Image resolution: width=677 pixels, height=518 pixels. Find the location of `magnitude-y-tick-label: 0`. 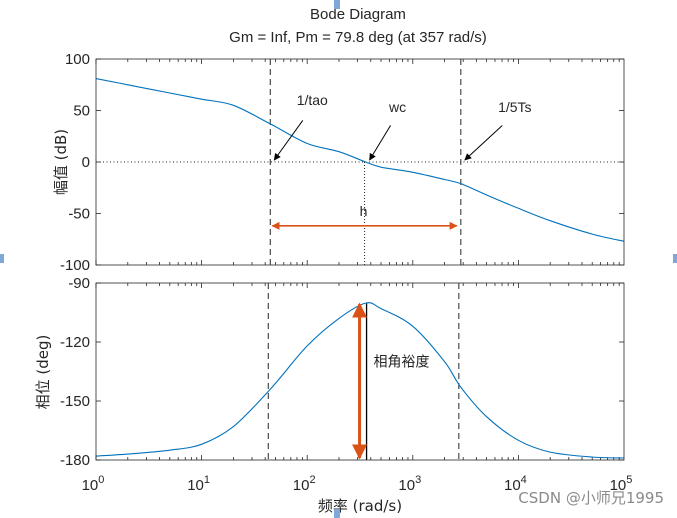

magnitude-y-tick-label: 0 is located at coordinates (86, 162).